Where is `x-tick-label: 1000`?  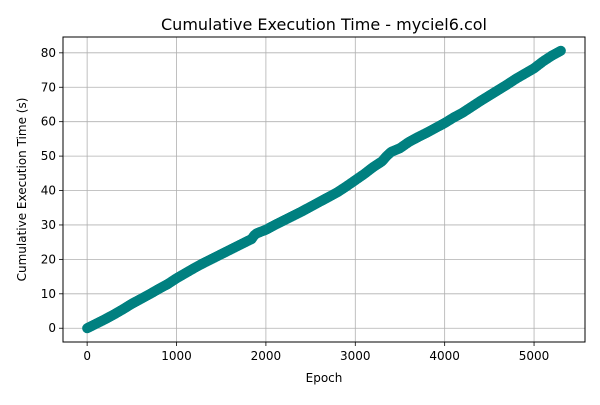 x-tick-label: 1000 is located at coordinates (176, 356).